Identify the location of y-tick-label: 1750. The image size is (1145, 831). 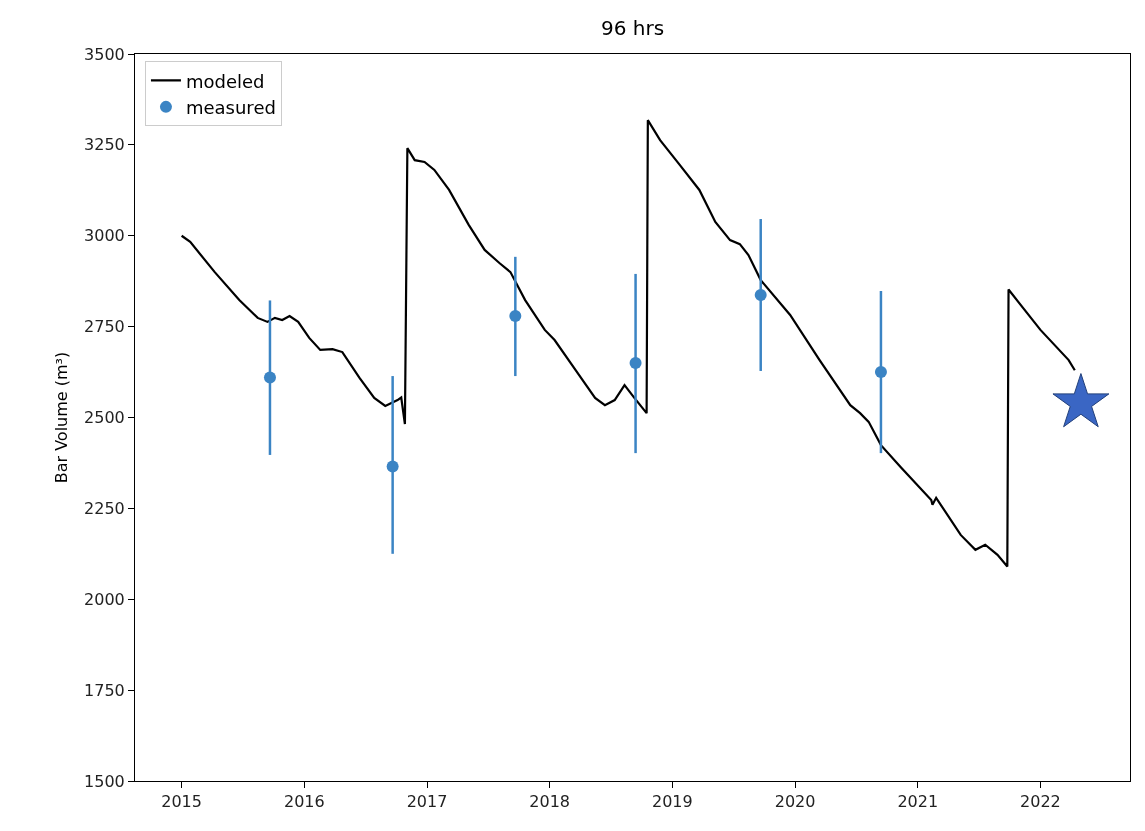
(104, 690).